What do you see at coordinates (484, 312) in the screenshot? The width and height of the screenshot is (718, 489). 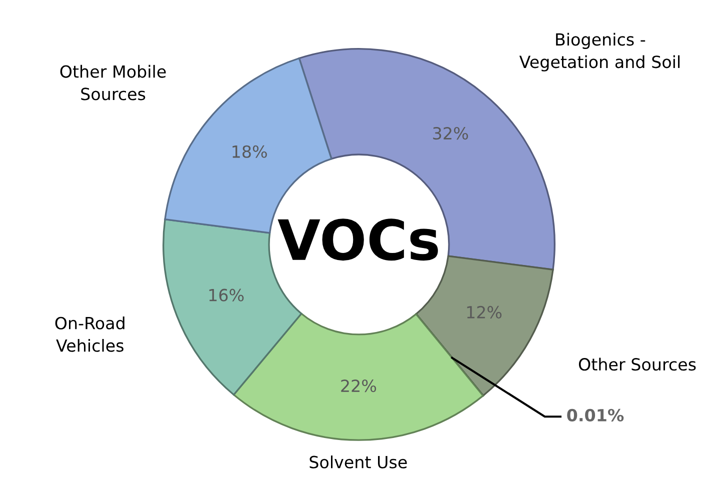 I see `data-label: 12%` at bounding box center [484, 312].